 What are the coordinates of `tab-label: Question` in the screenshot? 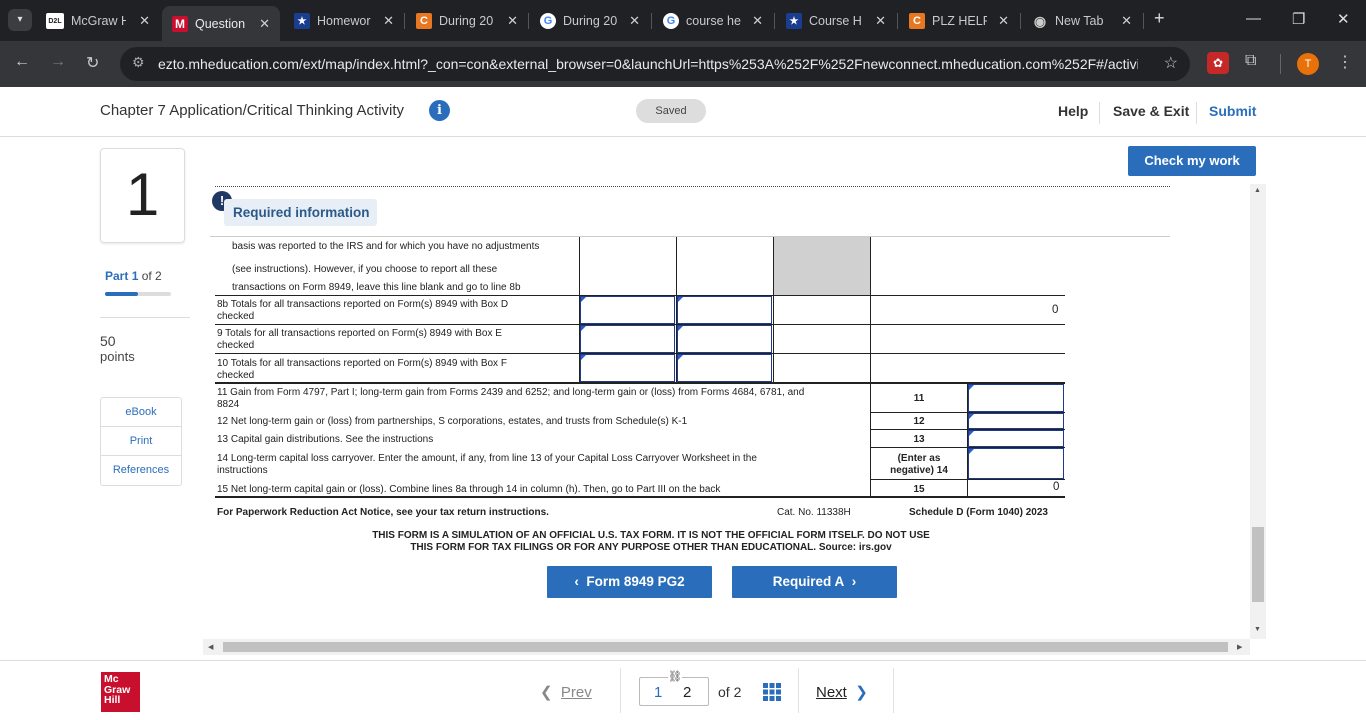 It's located at (220, 23).